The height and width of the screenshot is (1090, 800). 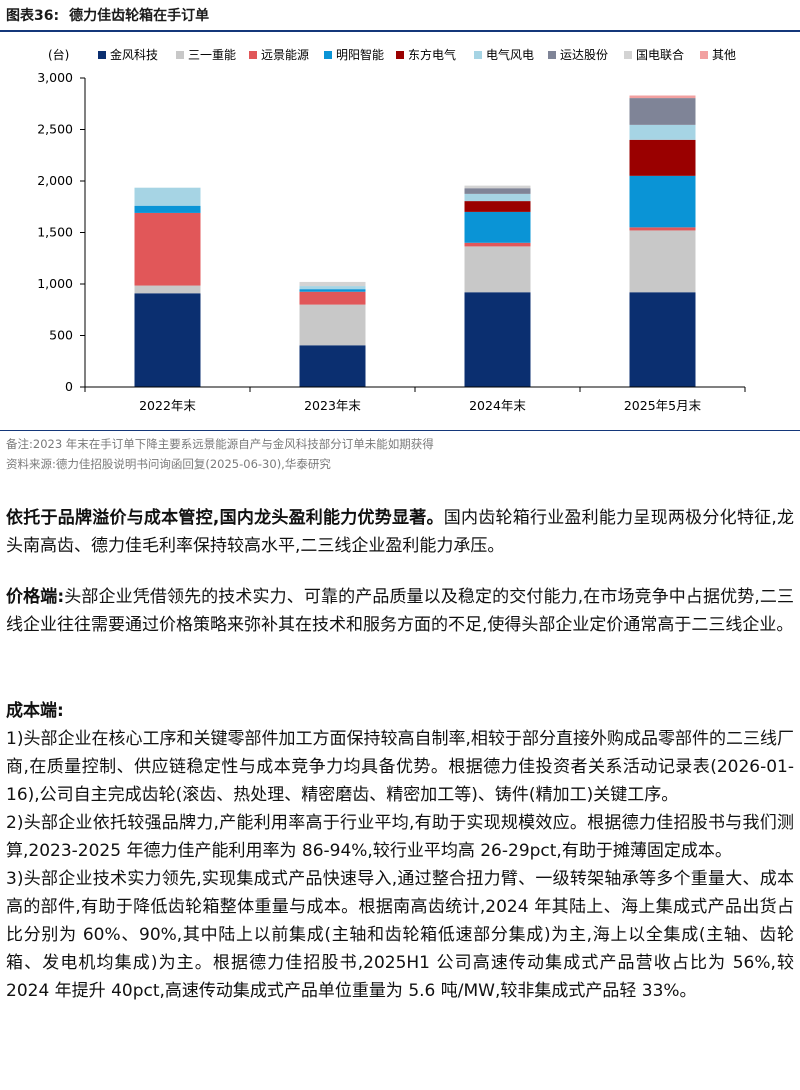 I want to click on y-axis: 0 500 1,000 1,500 2,000 2,500 3,000, so click(x=61, y=232).